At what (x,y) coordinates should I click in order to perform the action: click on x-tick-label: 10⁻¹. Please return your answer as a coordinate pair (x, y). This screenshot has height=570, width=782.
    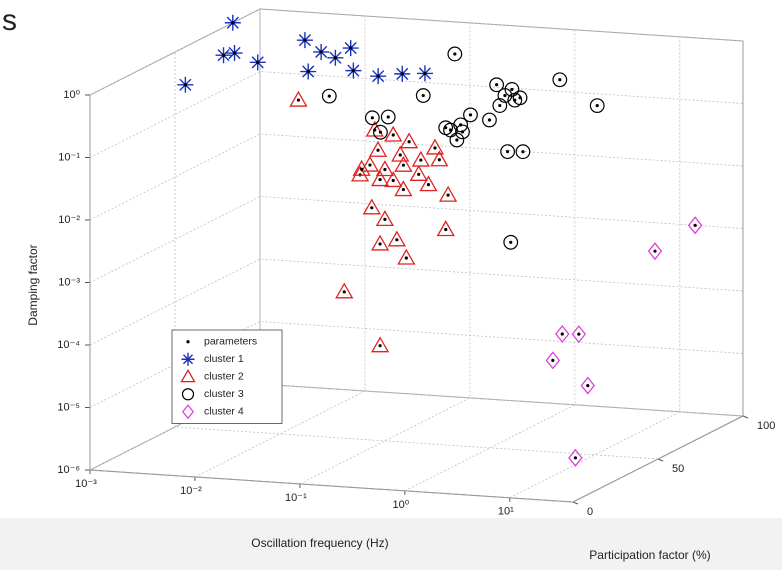
    Looking at the image, I should click on (296, 498).